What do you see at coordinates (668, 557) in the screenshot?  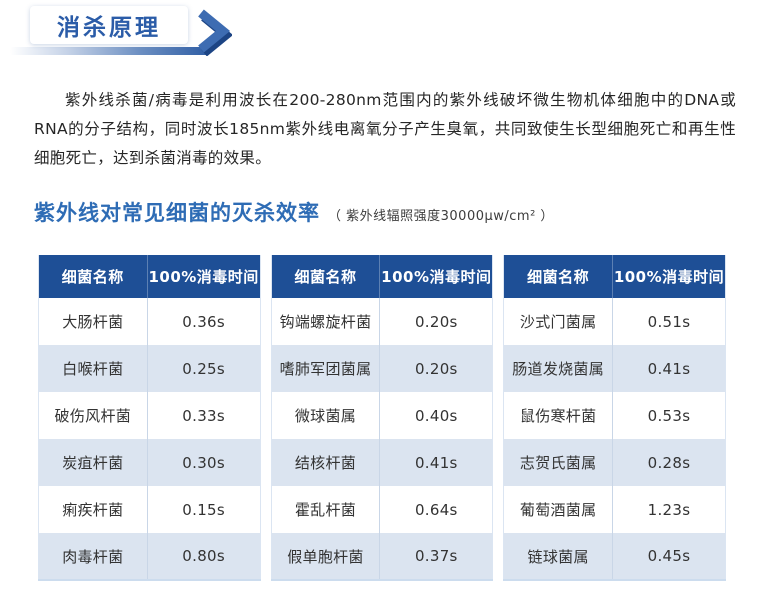 I see `disinfection-time-cell: 0.45s` at bounding box center [668, 557].